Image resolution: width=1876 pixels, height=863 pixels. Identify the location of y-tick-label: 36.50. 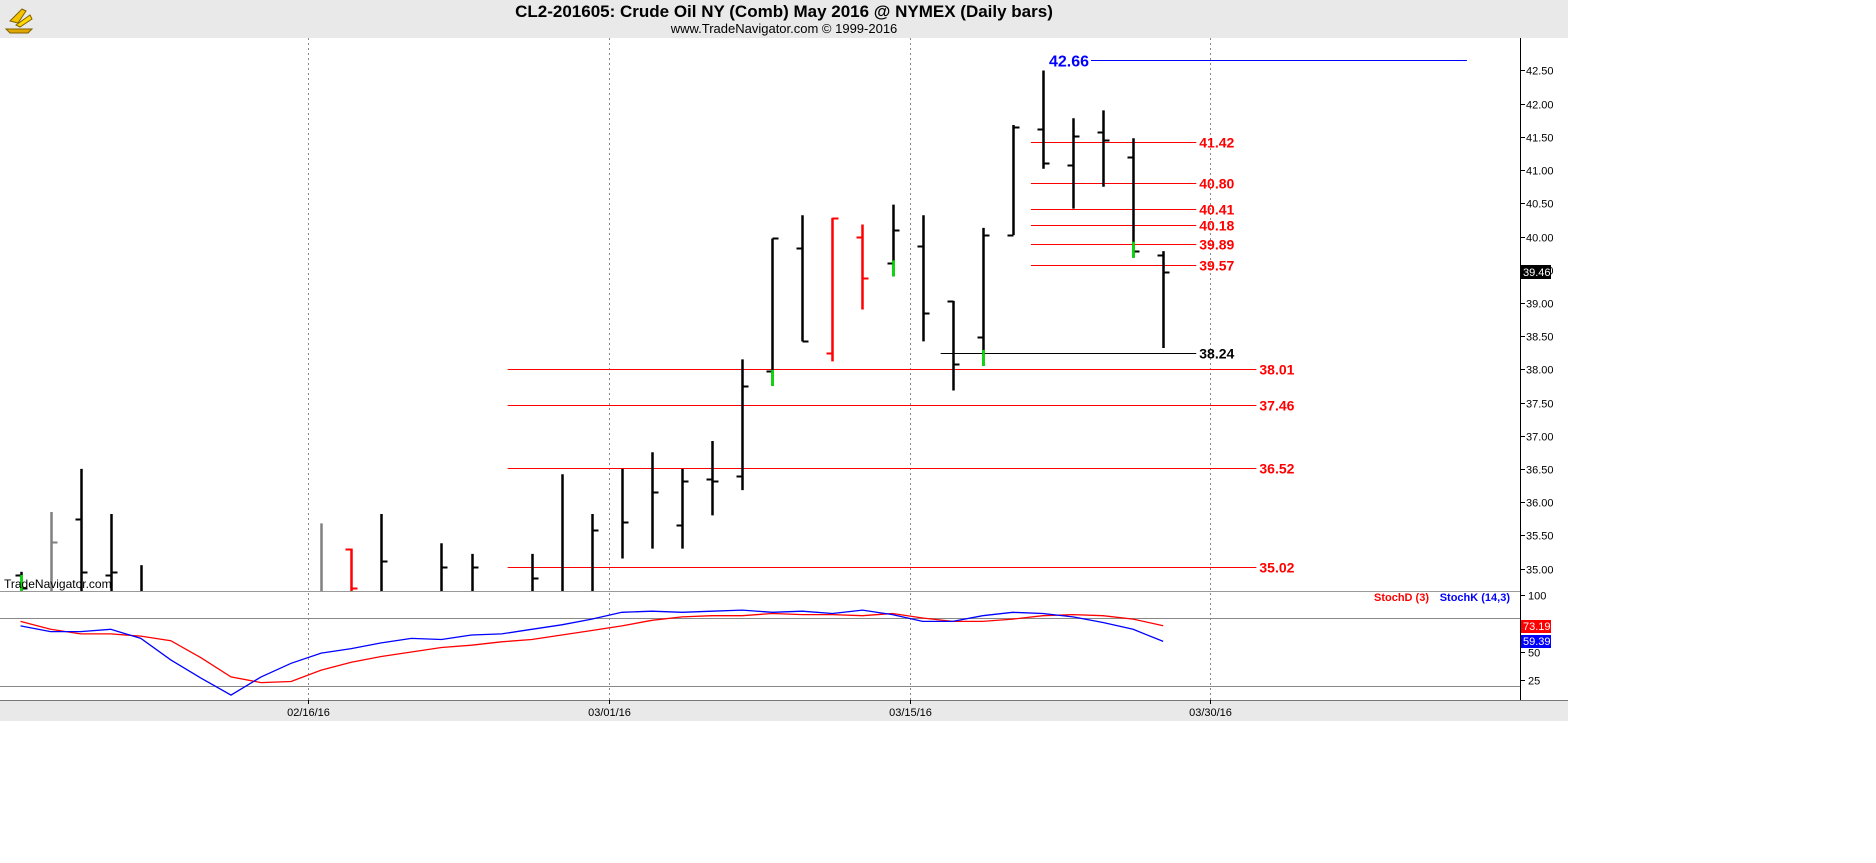
(1540, 471).